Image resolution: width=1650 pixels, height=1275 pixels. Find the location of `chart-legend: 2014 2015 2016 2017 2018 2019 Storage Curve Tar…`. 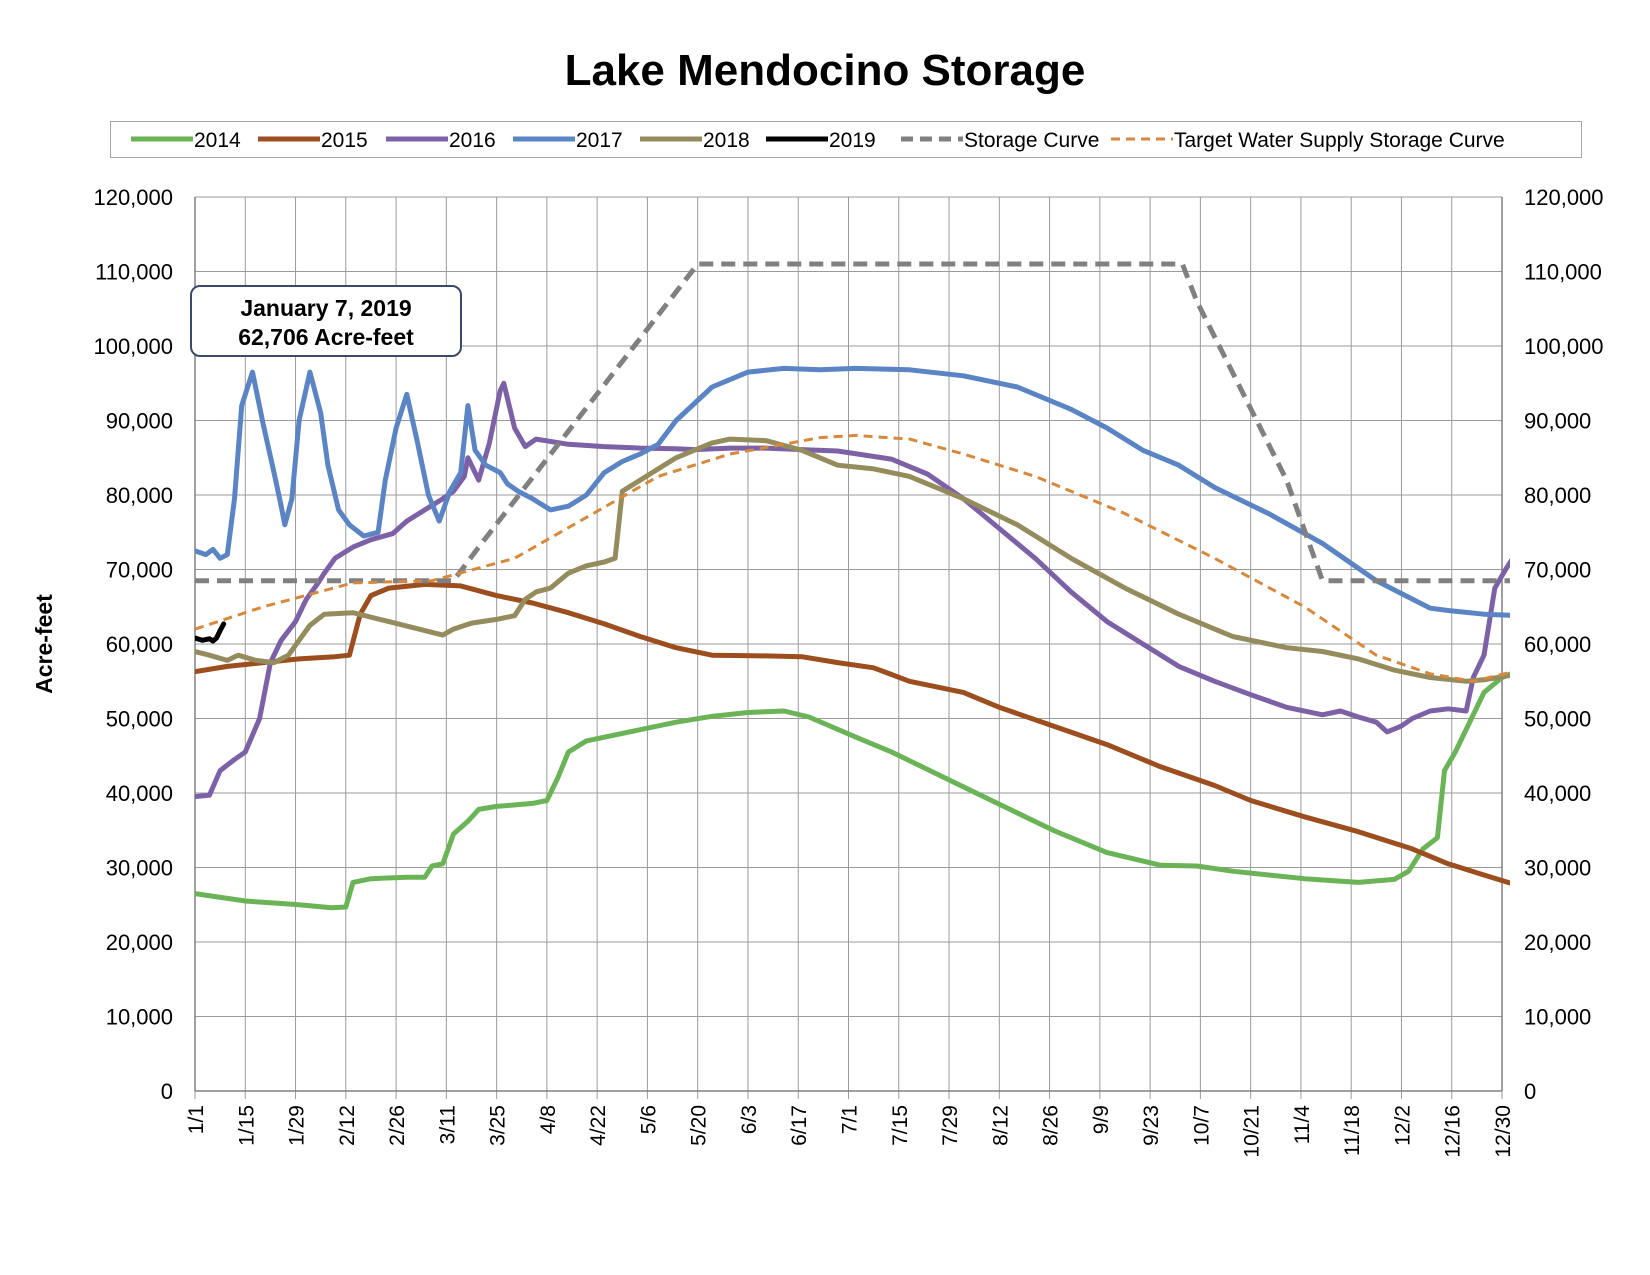

chart-legend: 2014 2015 2016 2017 2018 2019 Storage Curve Tar… is located at coordinates (846, 139).